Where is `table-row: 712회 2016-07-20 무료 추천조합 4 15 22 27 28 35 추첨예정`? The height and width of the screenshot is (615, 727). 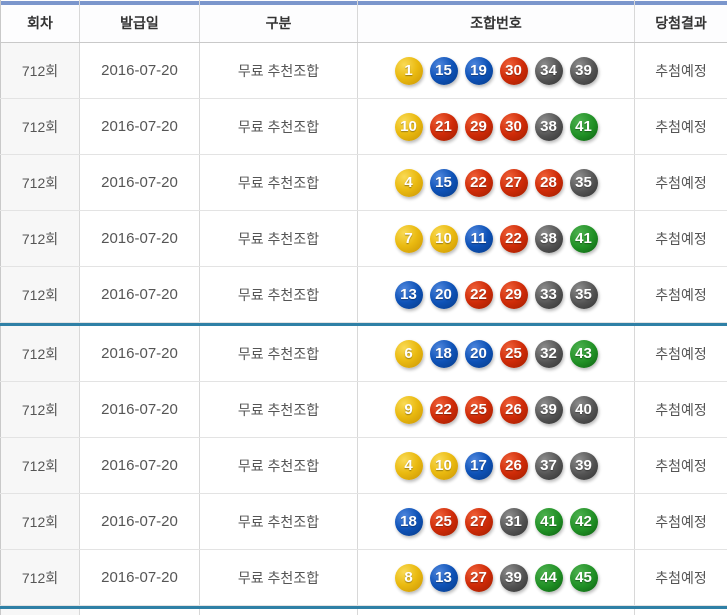 table-row: 712회 2016-07-20 무료 추천조합 4 15 22 27 28 35 추첨예정 is located at coordinates (363, 183).